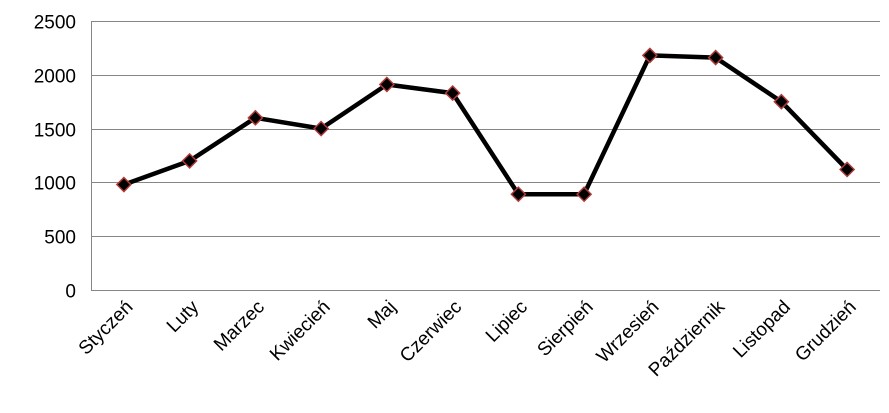 The width and height of the screenshot is (889, 413). I want to click on x-tick-label: Maj, so click(382, 315).